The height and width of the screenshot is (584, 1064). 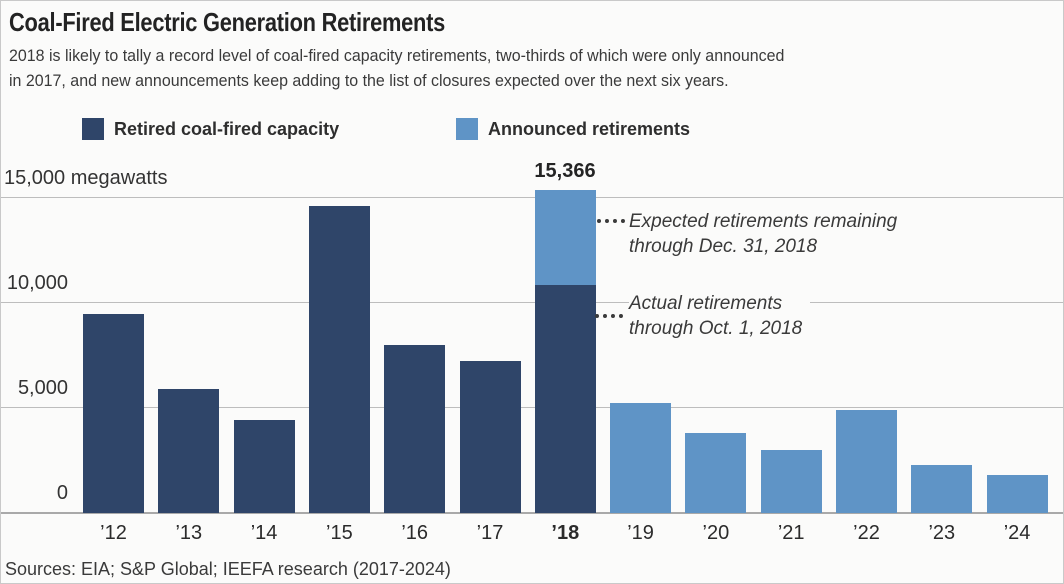 I want to click on x-axis-label-24: ’24, so click(x=1017, y=533).